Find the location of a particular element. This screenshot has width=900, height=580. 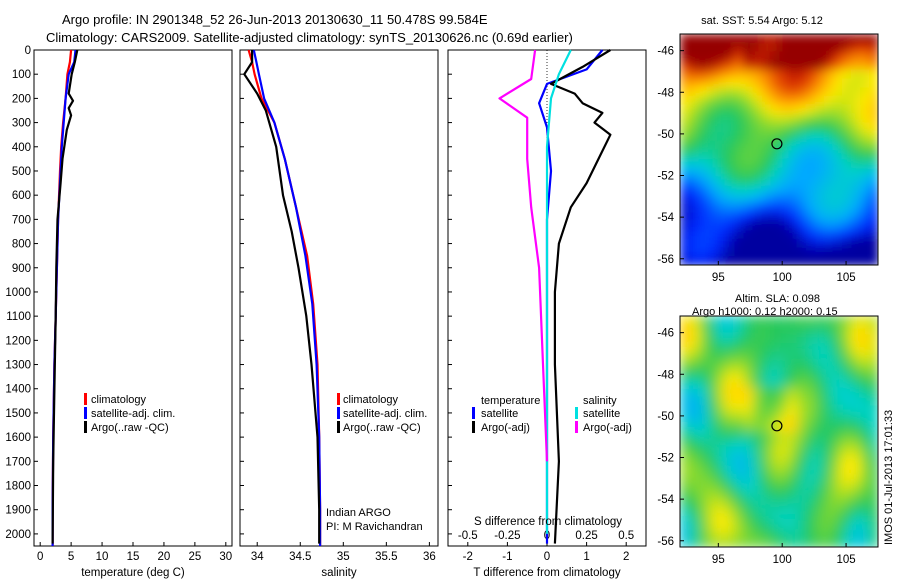

t-difference-tick-label: 0 is located at coordinates (547, 557).